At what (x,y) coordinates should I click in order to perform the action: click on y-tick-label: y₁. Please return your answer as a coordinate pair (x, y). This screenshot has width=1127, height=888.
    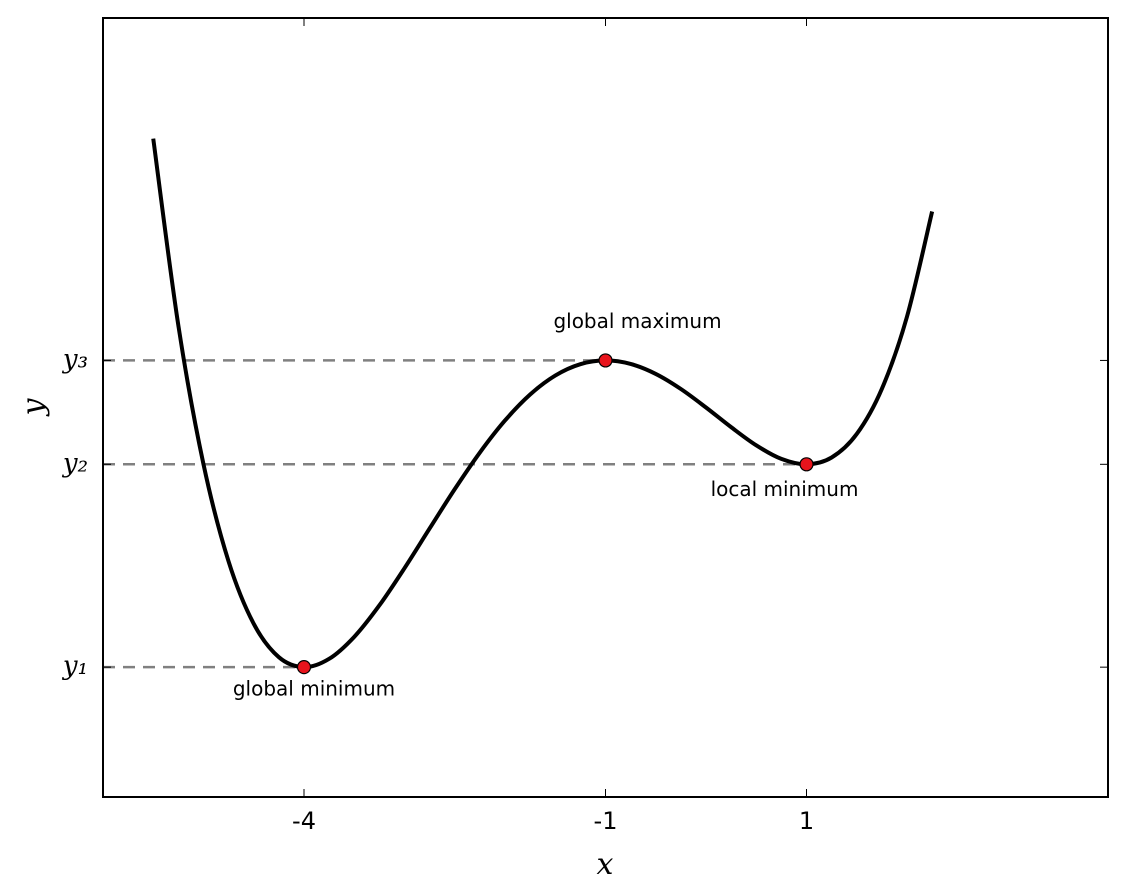
    Looking at the image, I should click on (75, 666).